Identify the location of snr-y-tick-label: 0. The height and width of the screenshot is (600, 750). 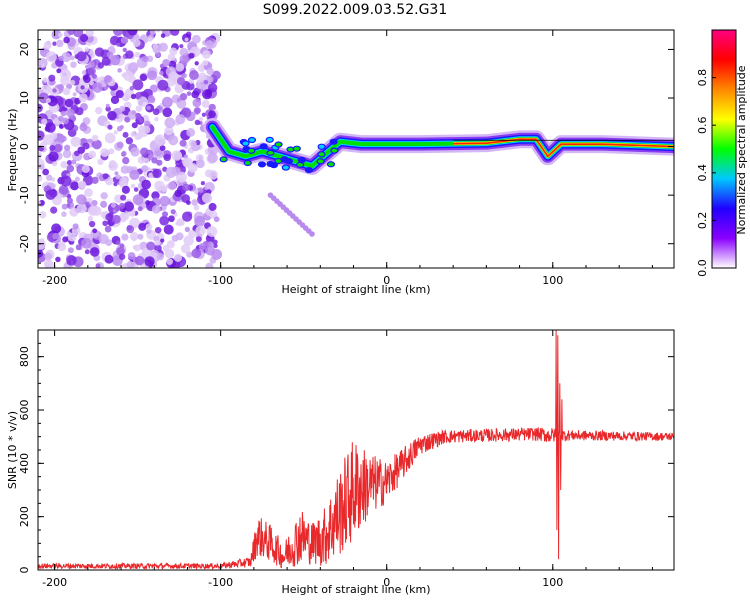
(24, 570).